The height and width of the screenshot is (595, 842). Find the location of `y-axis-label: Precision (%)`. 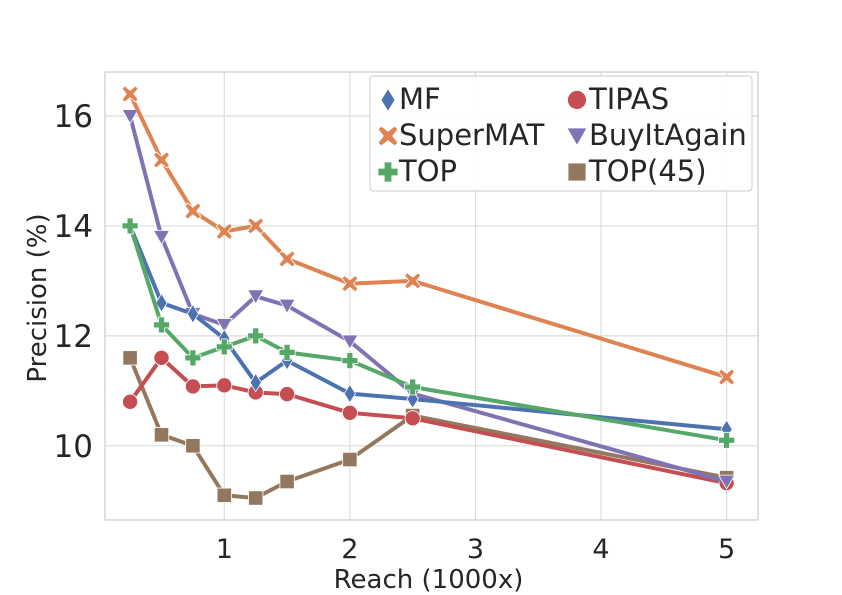

y-axis-label: Precision (%) is located at coordinates (38, 297).